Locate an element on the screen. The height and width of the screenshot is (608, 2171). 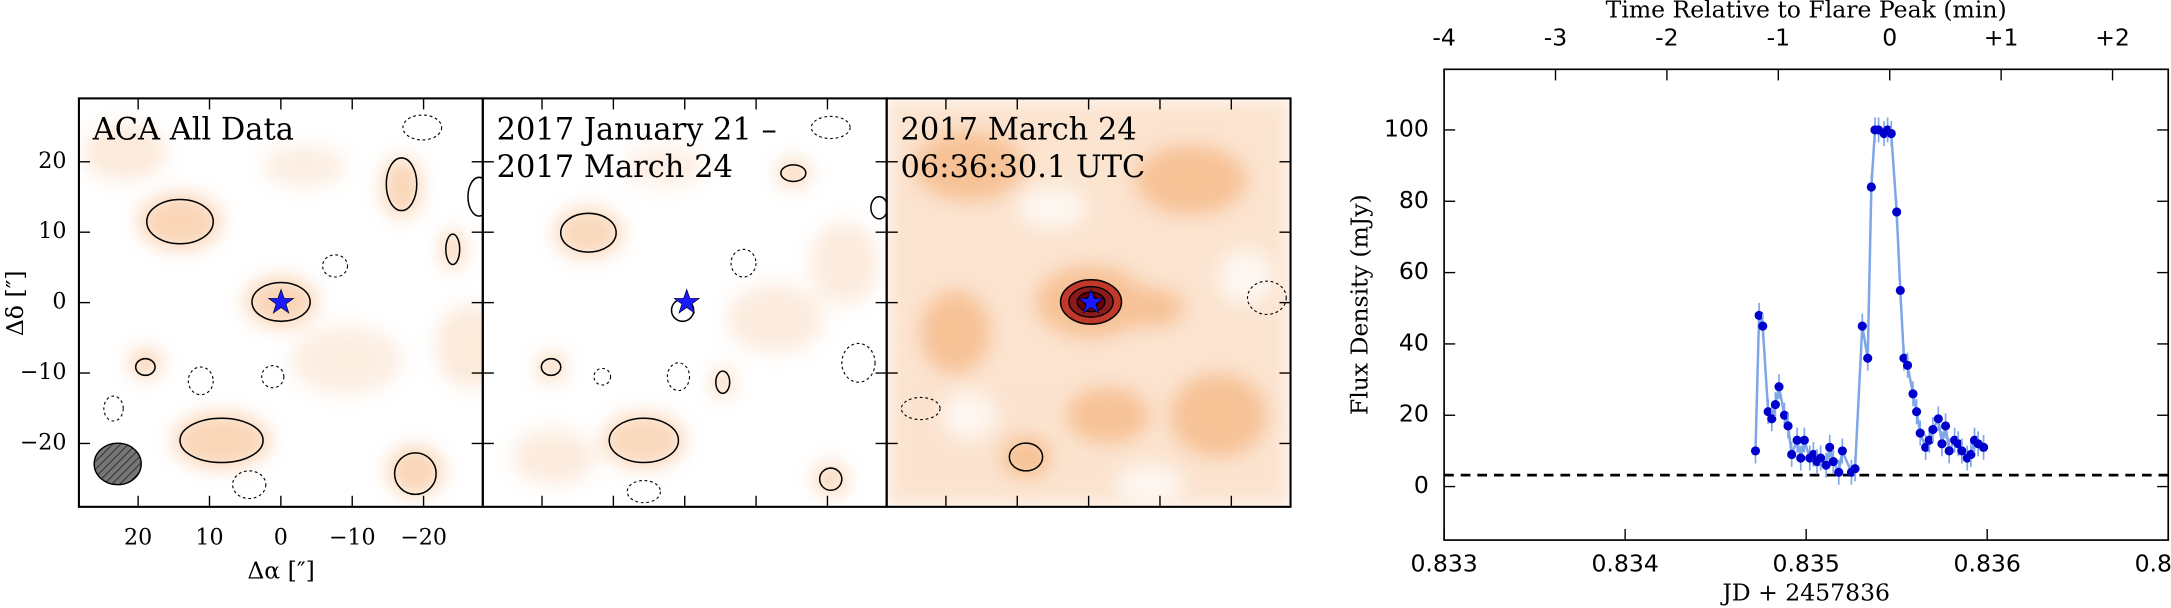
x2-tick-label: -2 is located at coordinates (1666, 37).